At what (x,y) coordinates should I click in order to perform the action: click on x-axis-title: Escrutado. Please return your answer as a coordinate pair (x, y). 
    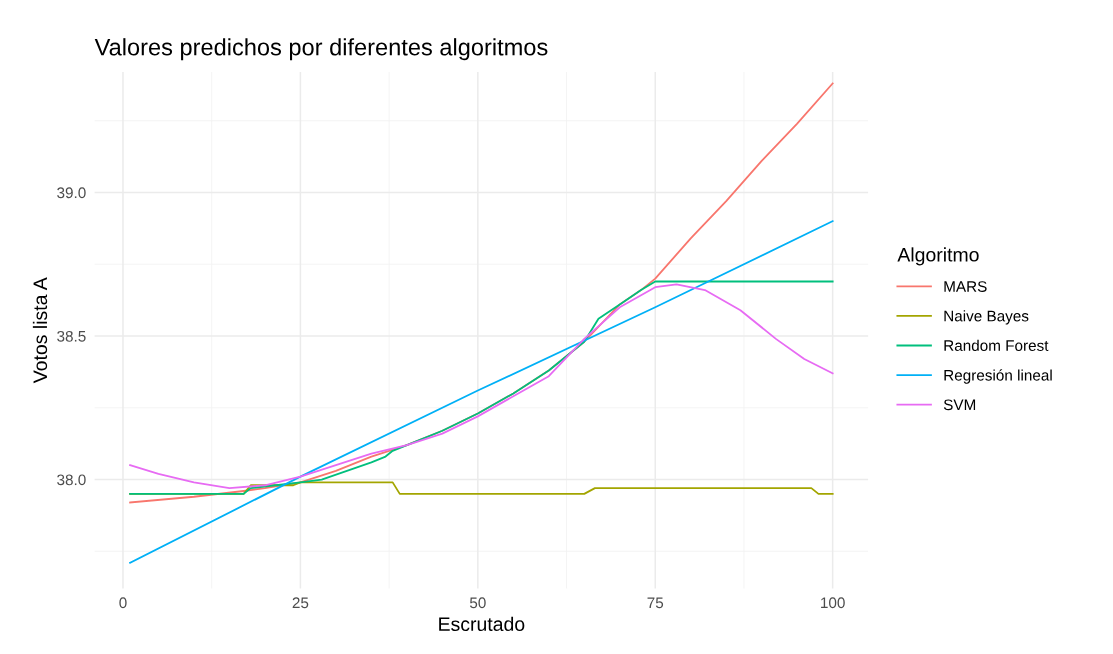
    Looking at the image, I should click on (482, 624).